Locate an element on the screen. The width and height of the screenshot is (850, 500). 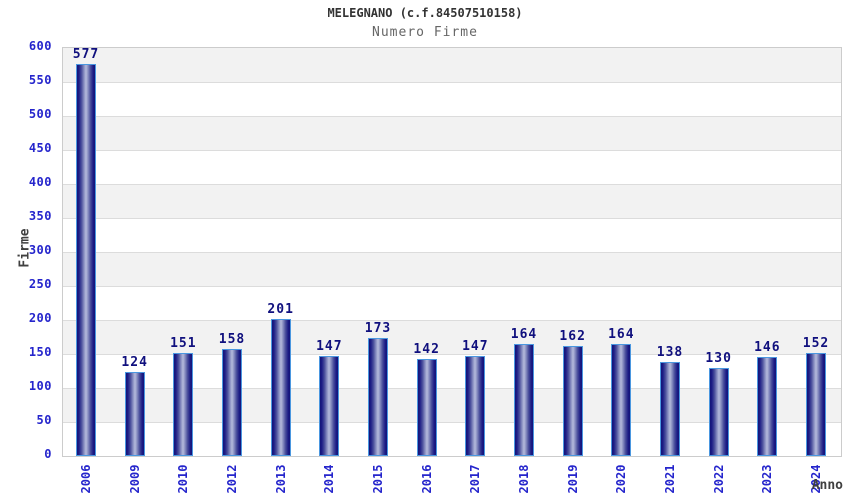
x-tick-label: 2017 is located at coordinates (475, 479).